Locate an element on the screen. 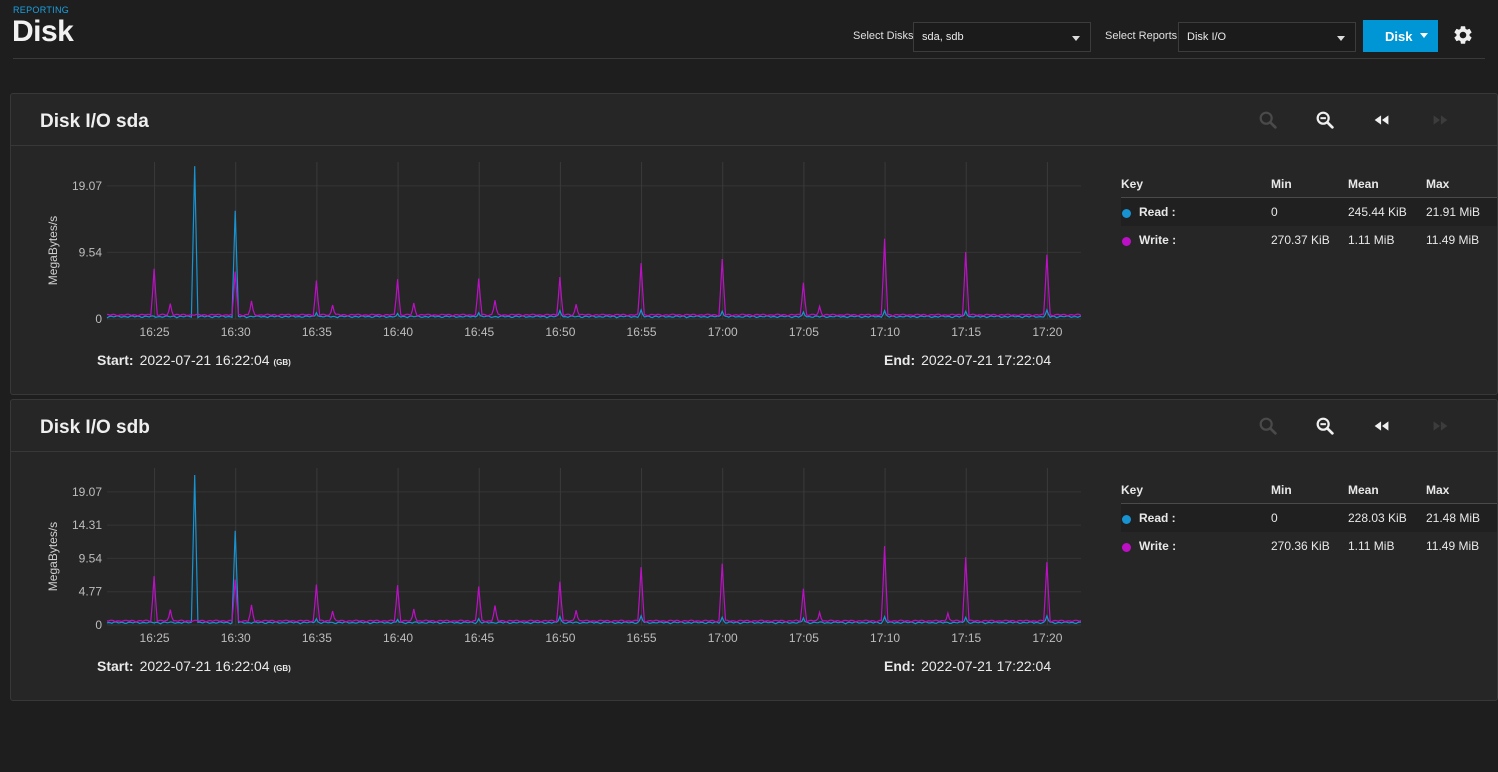  legend-row-write: Write : 270.36 KiB 1.11 MiB 11.49 MiB is located at coordinates (1309, 546).